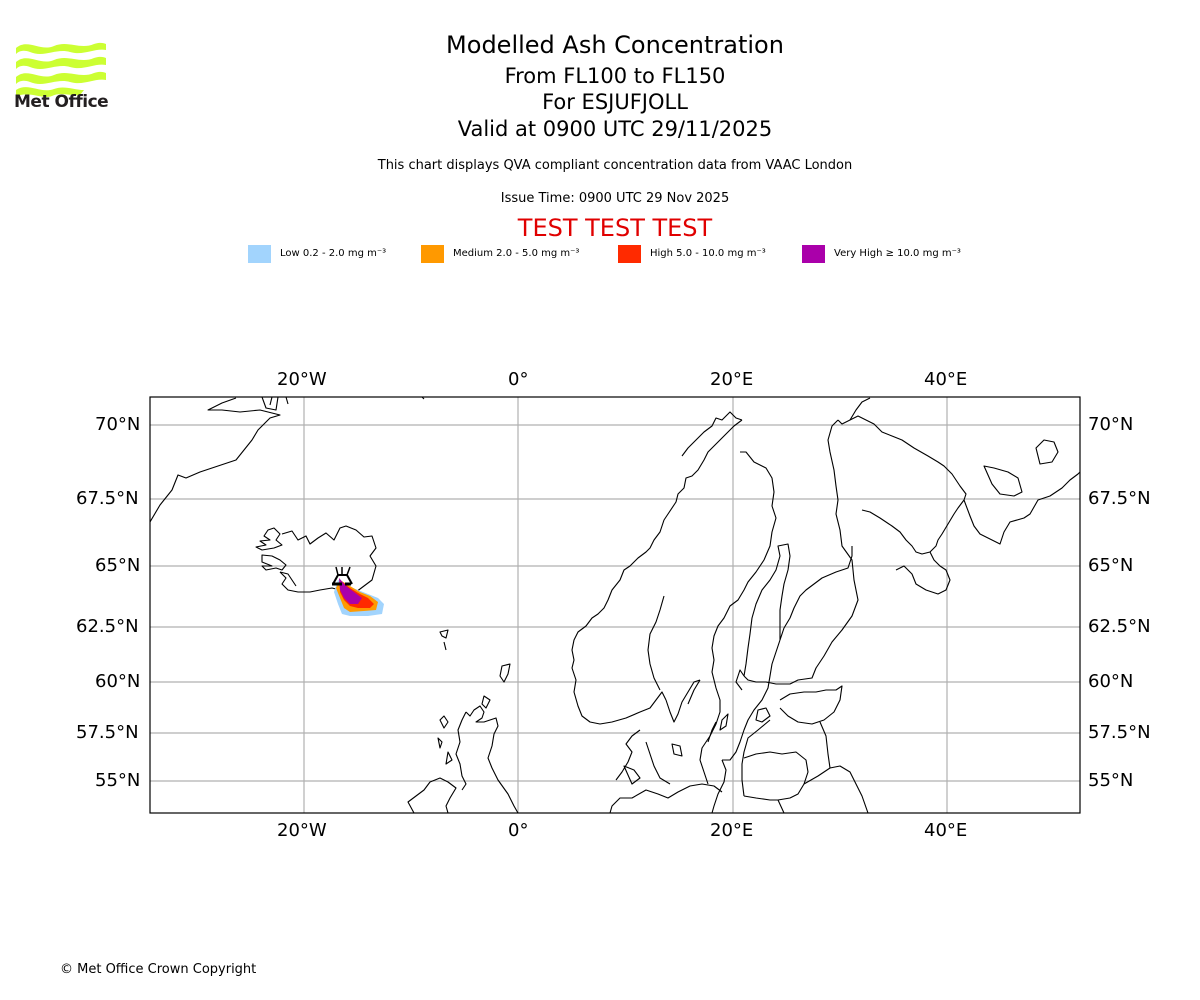  Describe the element at coordinates (302, 379) in the screenshot. I see `lon-label-top-20w: 20°W` at that location.